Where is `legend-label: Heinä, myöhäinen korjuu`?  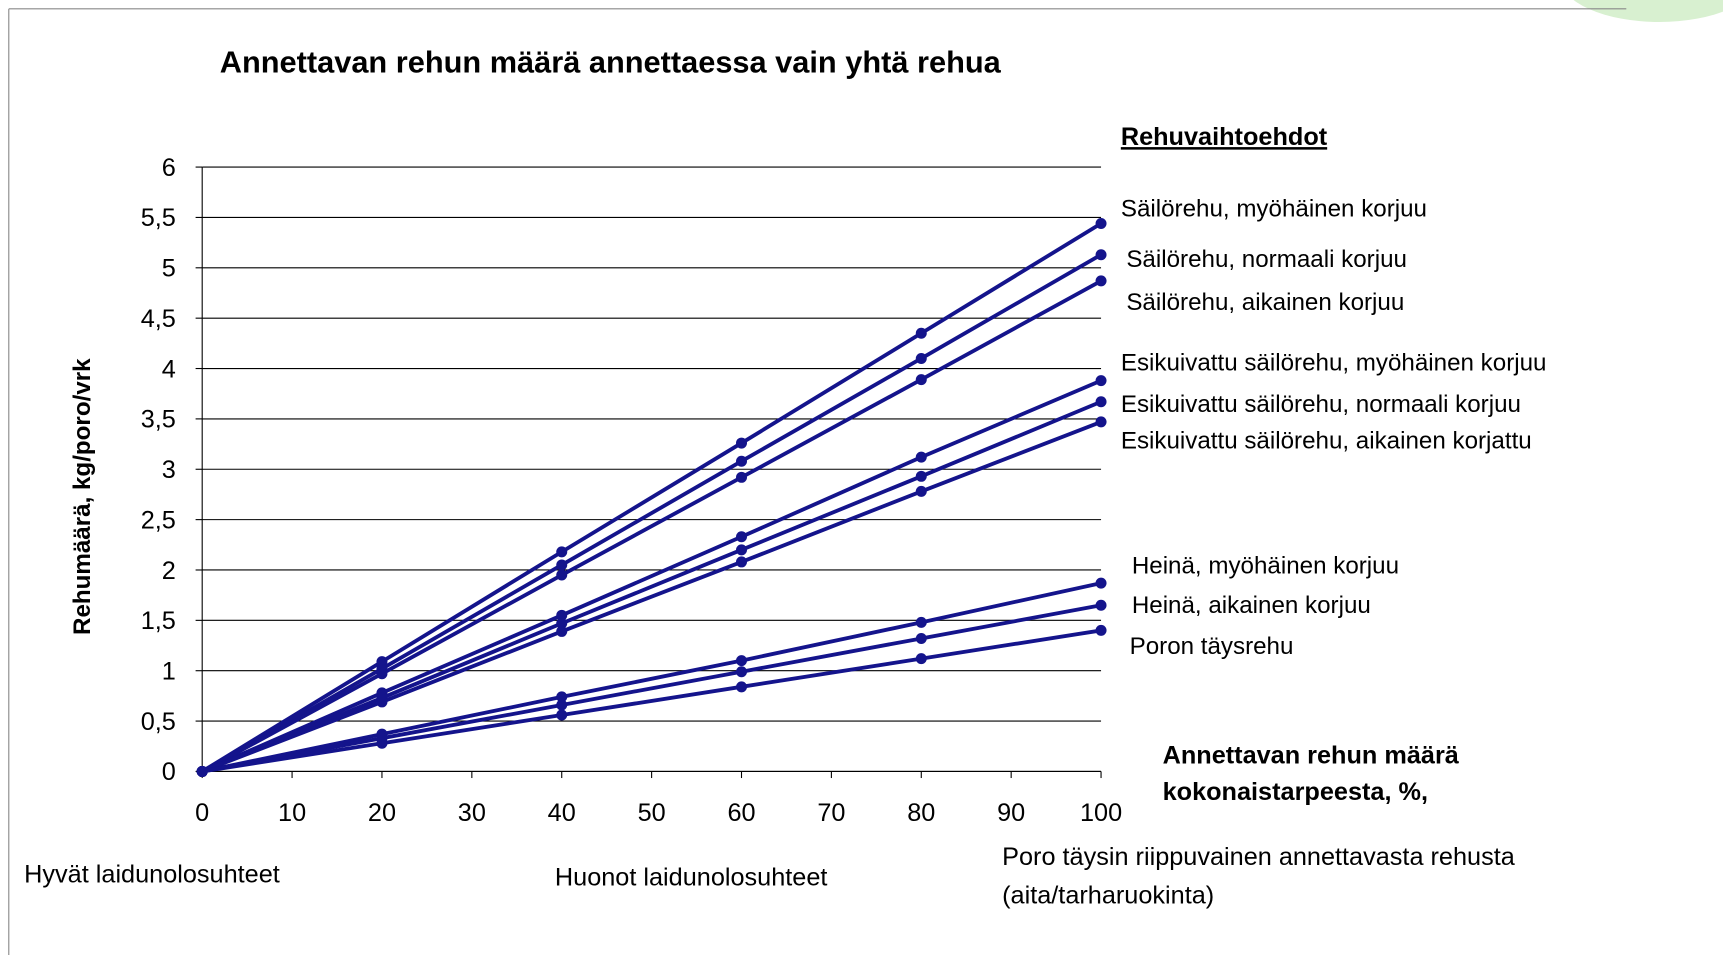
legend-label: Heinä, myöhäinen korjuu is located at coordinates (1265, 566).